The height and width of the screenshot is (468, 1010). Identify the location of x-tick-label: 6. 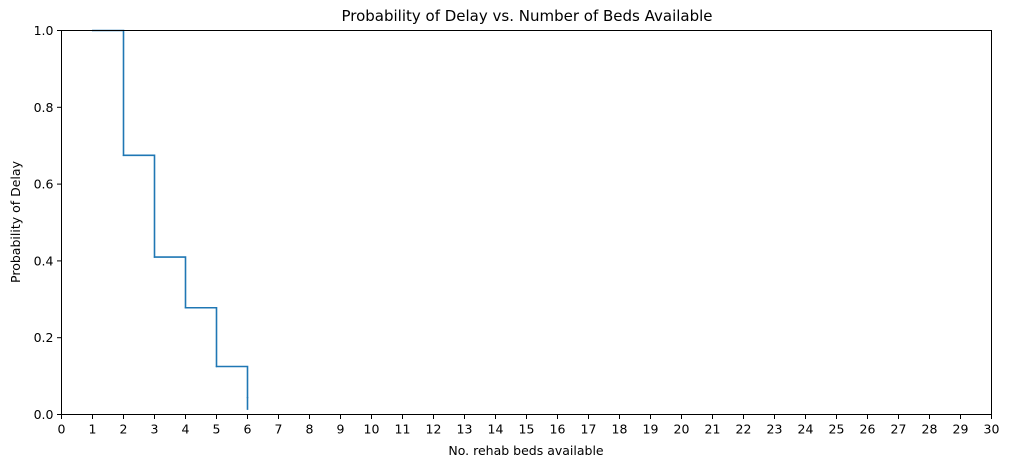
(248, 429).